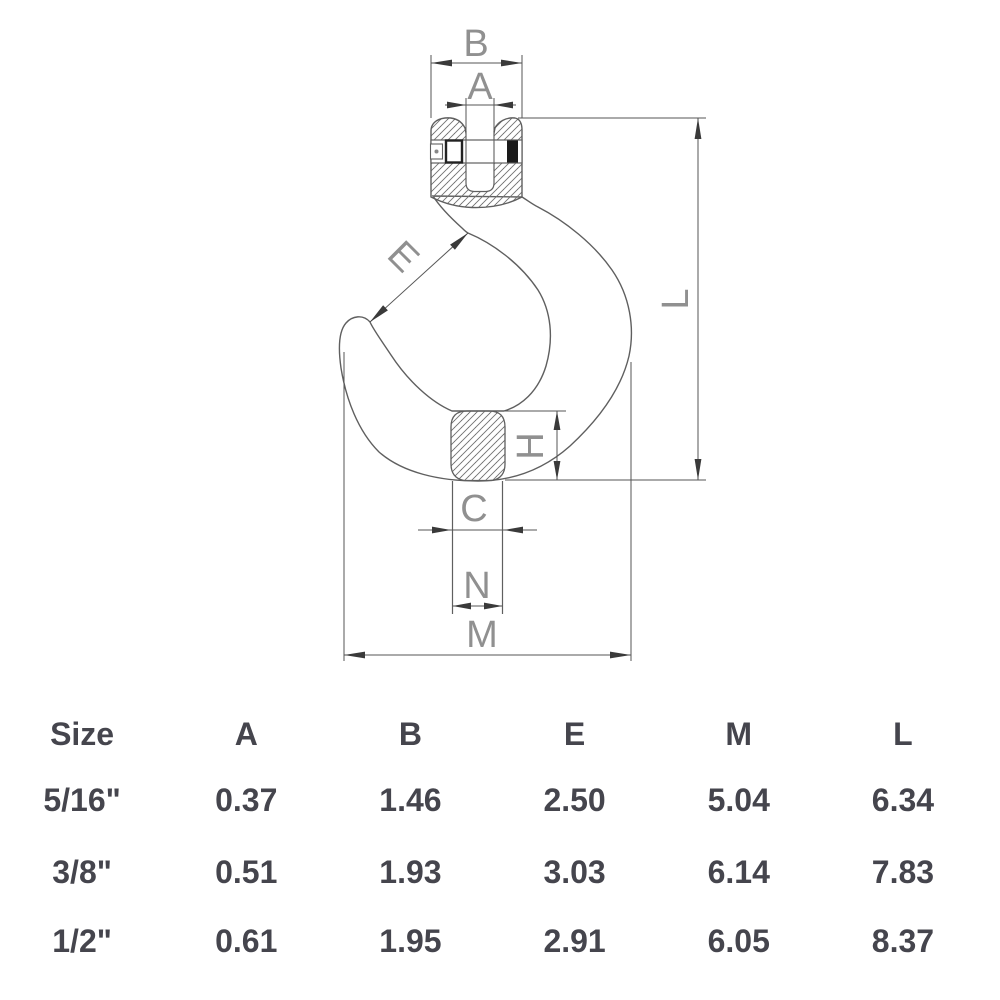 The width and height of the screenshot is (1000, 1000). I want to click on dim-label-H: H, so click(531, 445).